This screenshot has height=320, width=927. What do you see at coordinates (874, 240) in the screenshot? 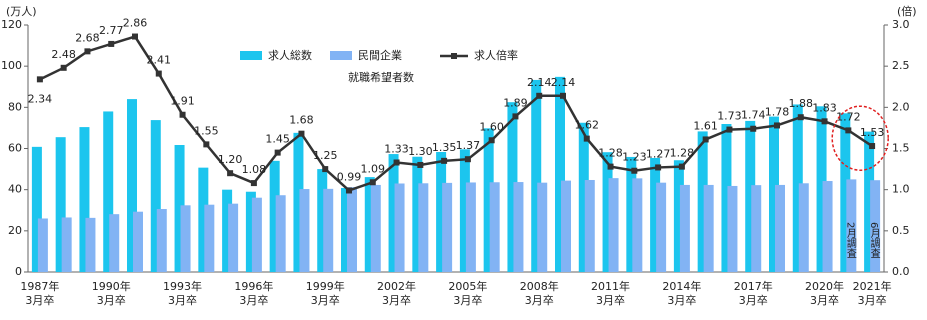
I see `survey-note: 6月調査` at bounding box center [874, 240].